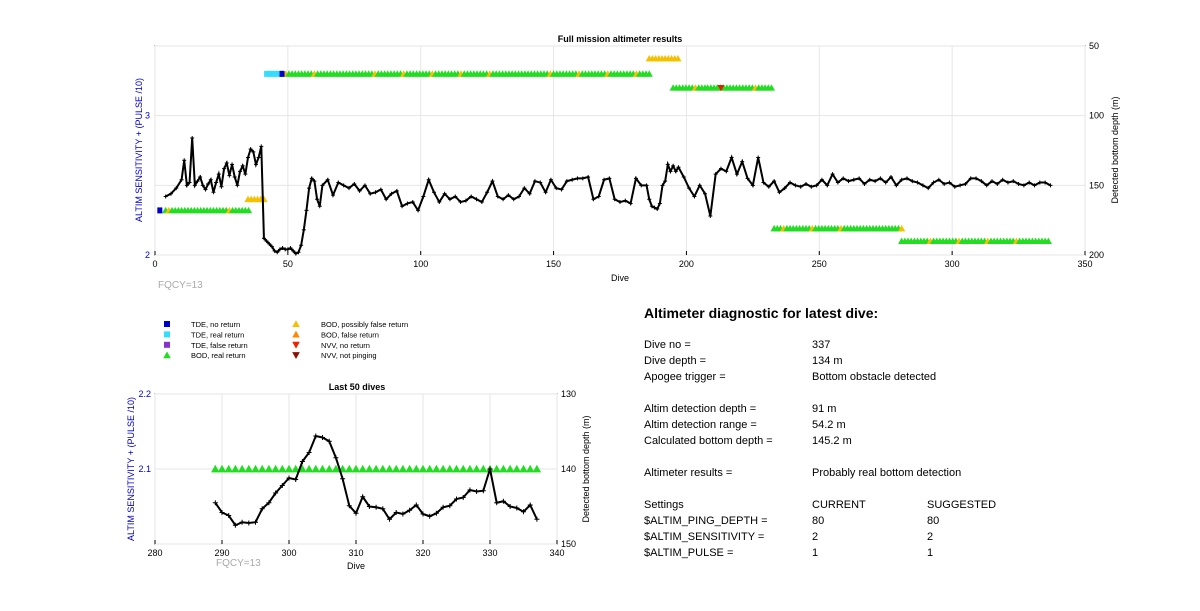 Image resolution: width=1200 pixels, height=611 pixels. I want to click on top-chart-ylabel-right: Detected bottom depth (m), so click(1115, 149).